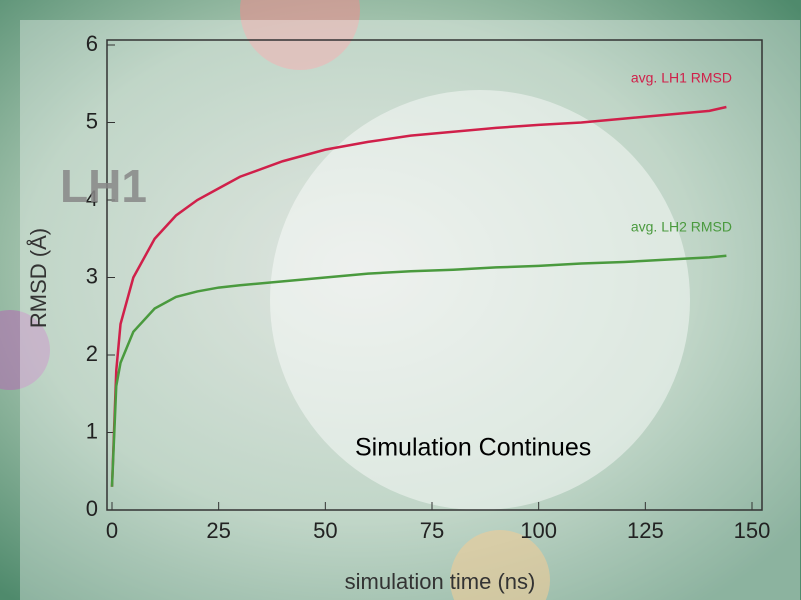 The width and height of the screenshot is (801, 600). I want to click on y-tick-label: 3, so click(92, 275).